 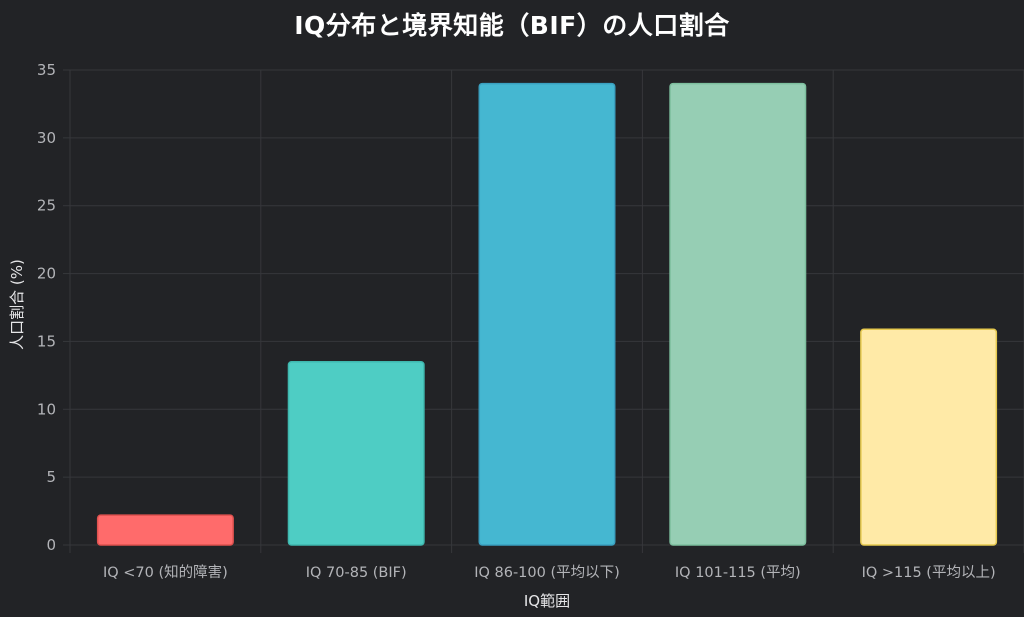 I want to click on y-tick-label: 10, so click(x=46, y=409).